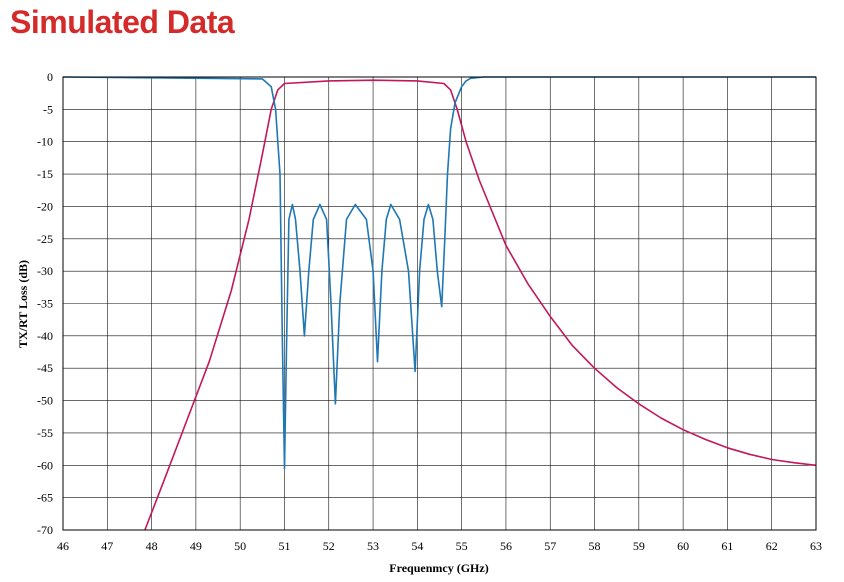 This screenshot has height=582, width=844. I want to click on y-tick-label: -20, so click(45, 206).